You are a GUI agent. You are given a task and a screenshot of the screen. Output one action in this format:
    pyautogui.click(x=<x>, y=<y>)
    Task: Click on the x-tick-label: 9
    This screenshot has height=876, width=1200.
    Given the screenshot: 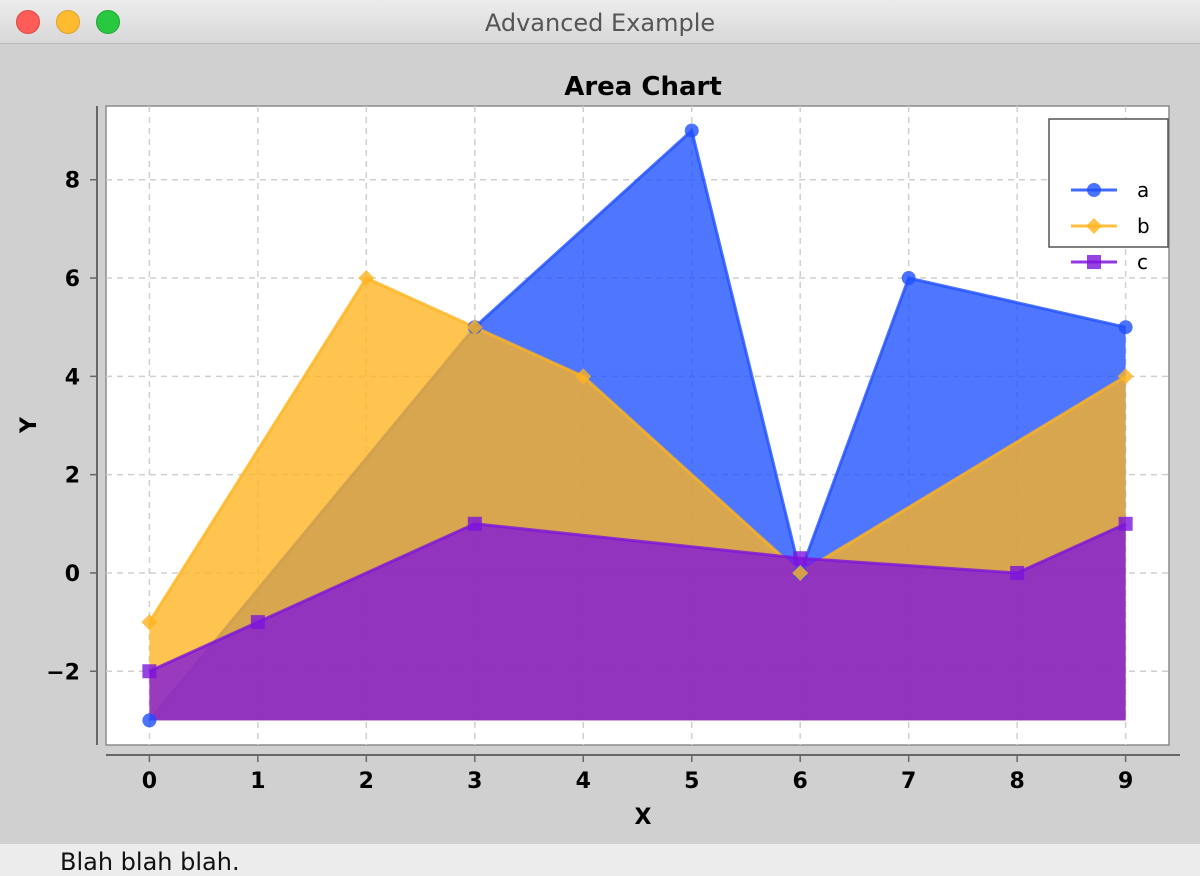 What is the action you would take?
    pyautogui.click(x=1125, y=781)
    